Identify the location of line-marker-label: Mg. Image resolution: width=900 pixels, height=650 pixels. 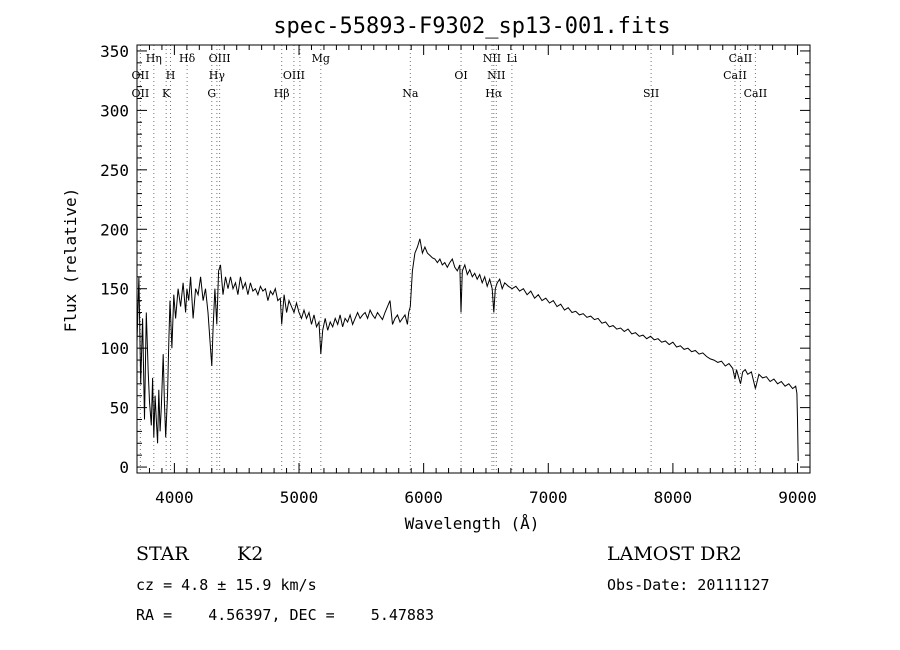
(321, 58).